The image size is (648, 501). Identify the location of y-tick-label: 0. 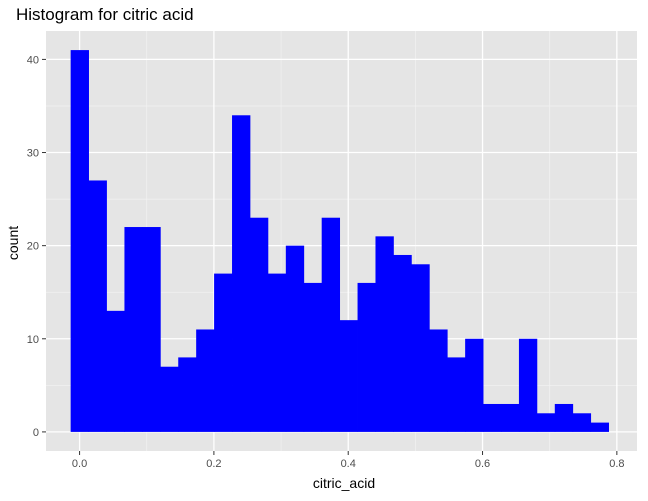
(36, 433).